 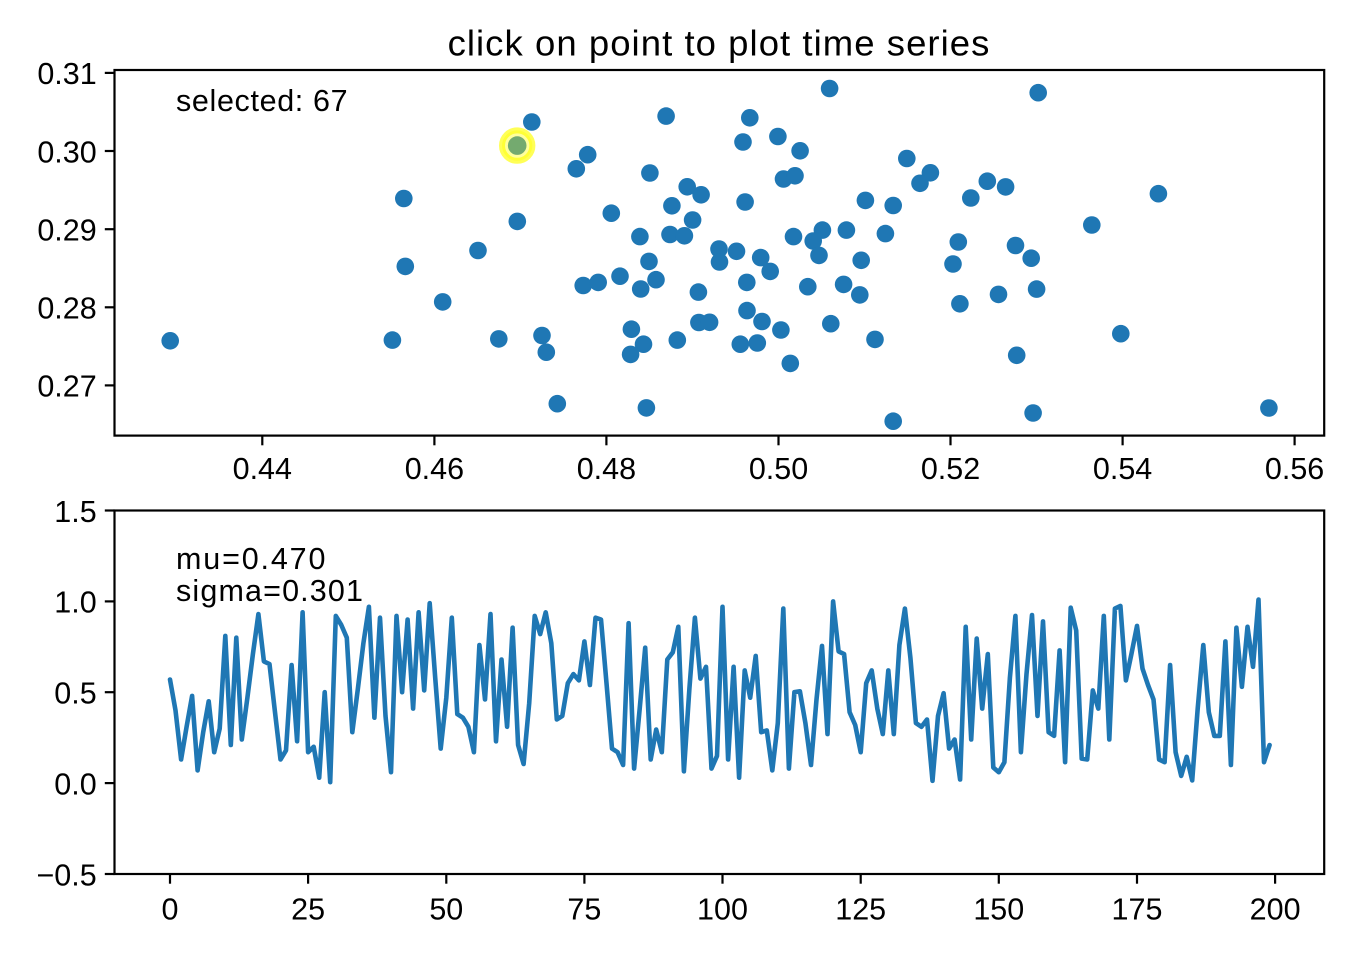 I want to click on svg-text: 0.31, so click(x=66, y=74).